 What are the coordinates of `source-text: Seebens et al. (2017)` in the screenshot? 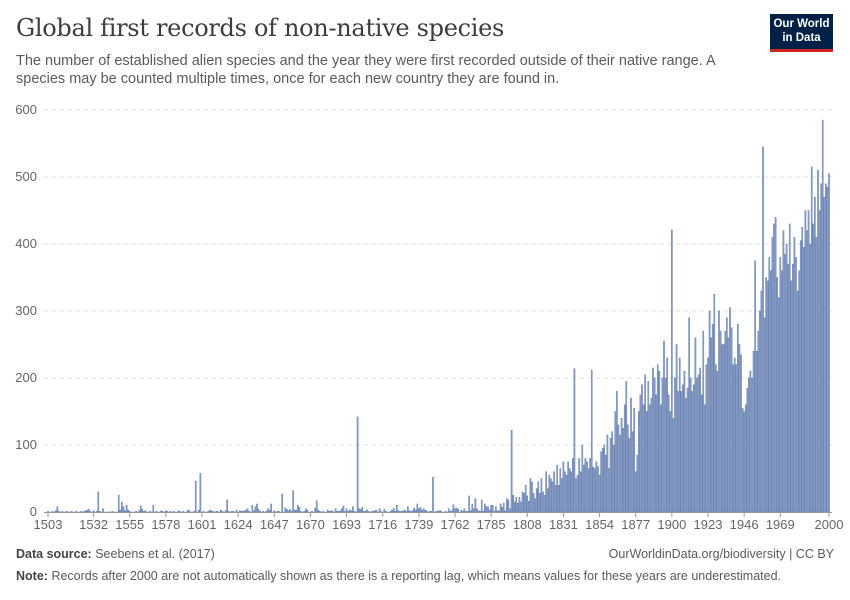 It's located at (155, 554).